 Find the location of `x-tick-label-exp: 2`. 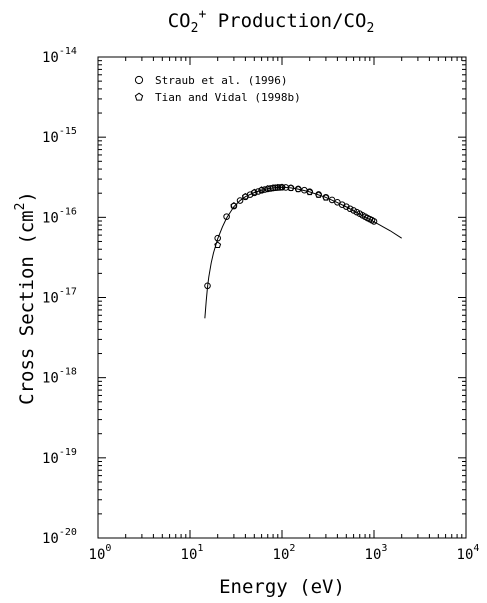

x-tick-label-exp: 2 is located at coordinates (292, 548).